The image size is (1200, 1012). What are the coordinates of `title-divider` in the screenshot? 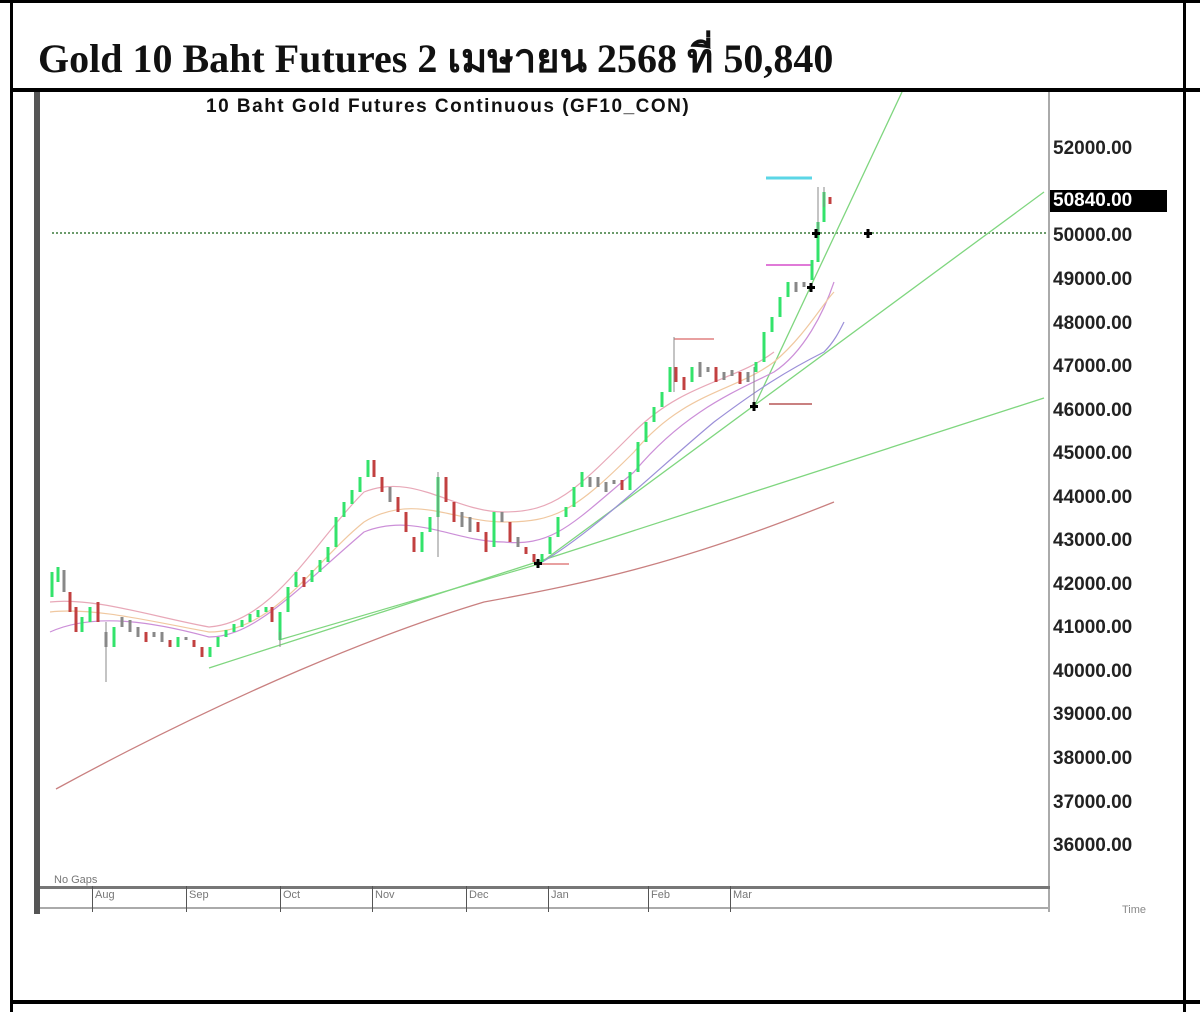 It's located at (605, 90).